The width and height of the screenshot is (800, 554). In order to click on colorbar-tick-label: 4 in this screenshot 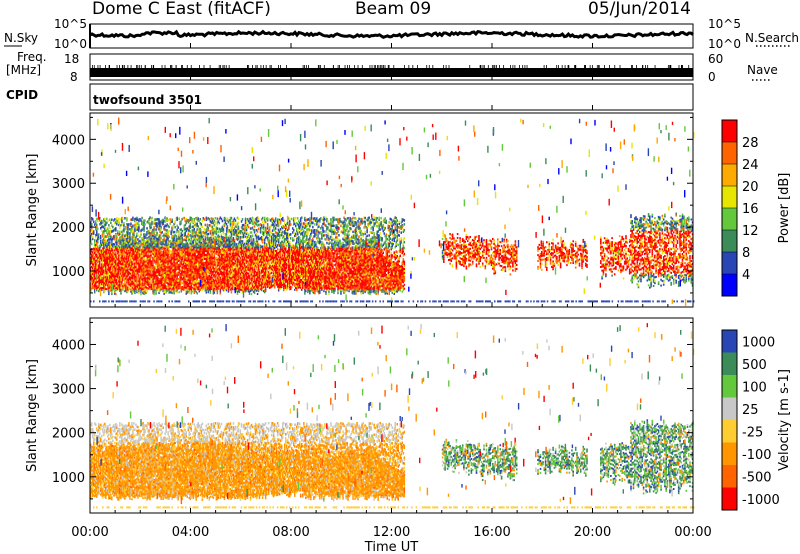, I will do `click(746, 275)`.